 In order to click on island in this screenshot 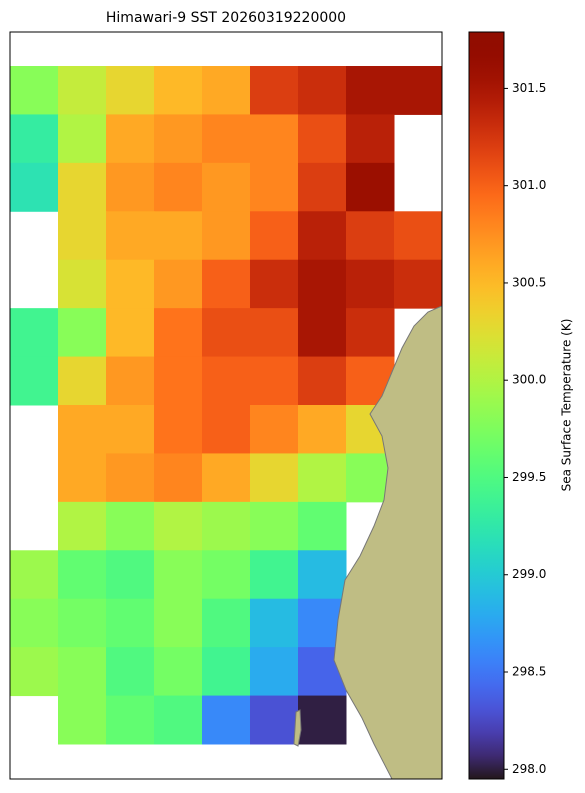, I will do `click(297, 728)`.